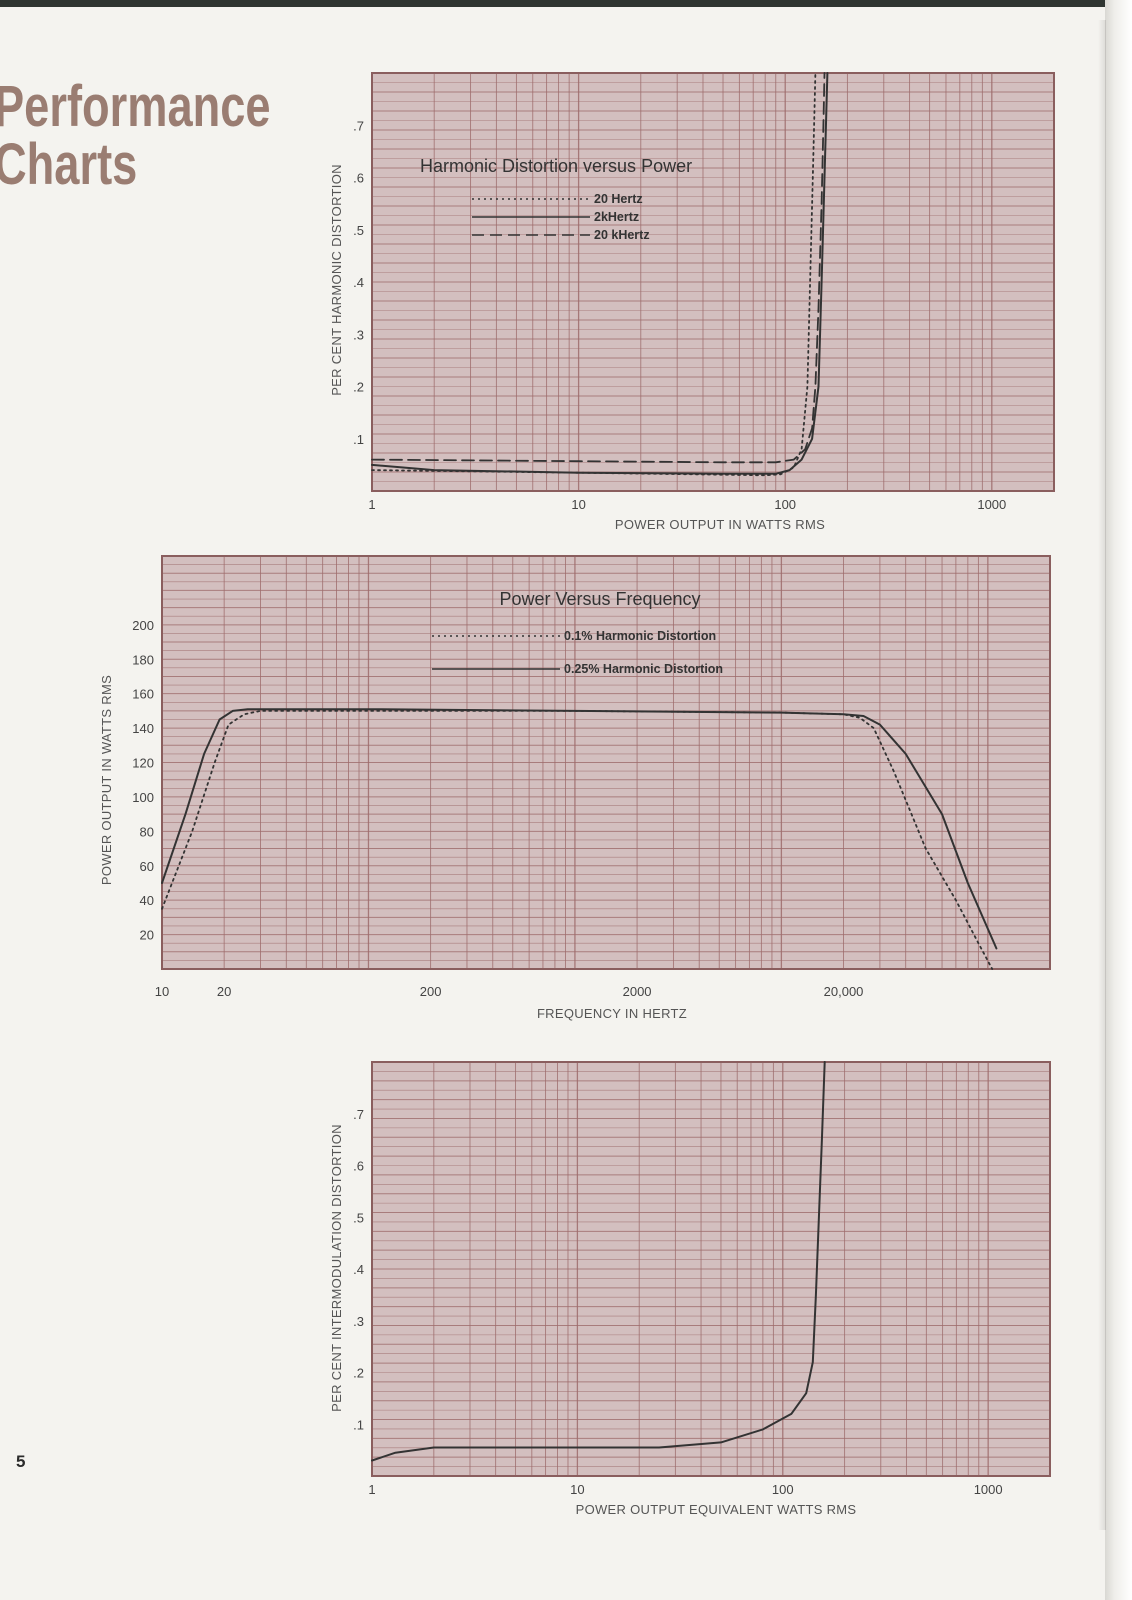 The height and width of the screenshot is (1600, 1132). Describe the element at coordinates (143, 625) in the screenshot. I see `y-tick-label: 200` at that location.